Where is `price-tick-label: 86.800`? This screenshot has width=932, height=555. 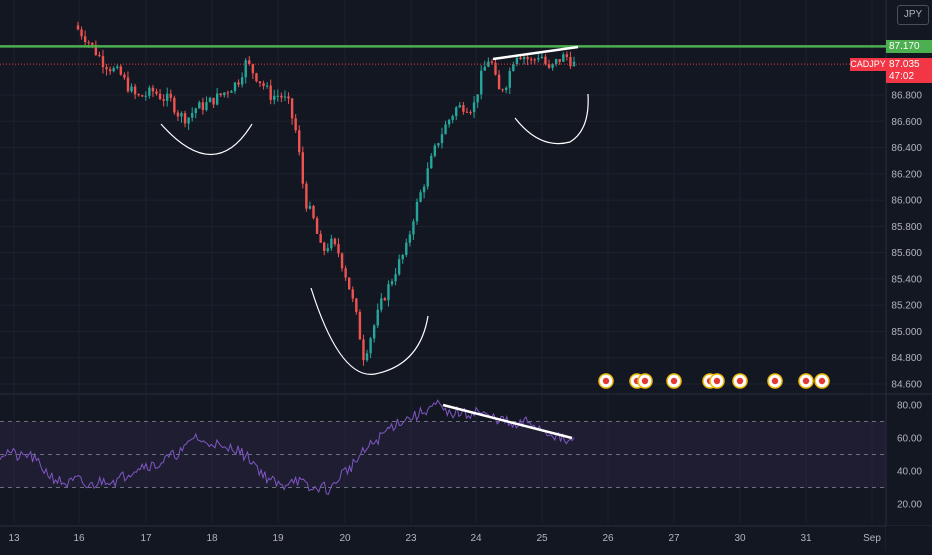 price-tick-label: 86.800 is located at coordinates (906, 96).